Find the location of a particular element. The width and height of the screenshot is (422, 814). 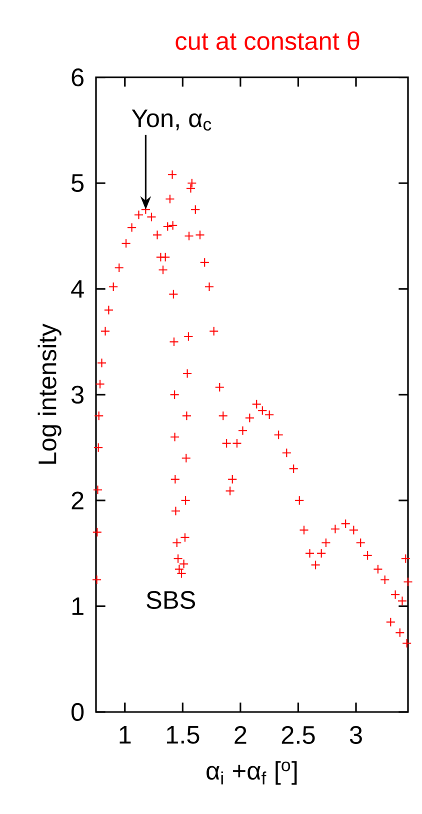

y-tick-label: 6 is located at coordinates (78, 77).